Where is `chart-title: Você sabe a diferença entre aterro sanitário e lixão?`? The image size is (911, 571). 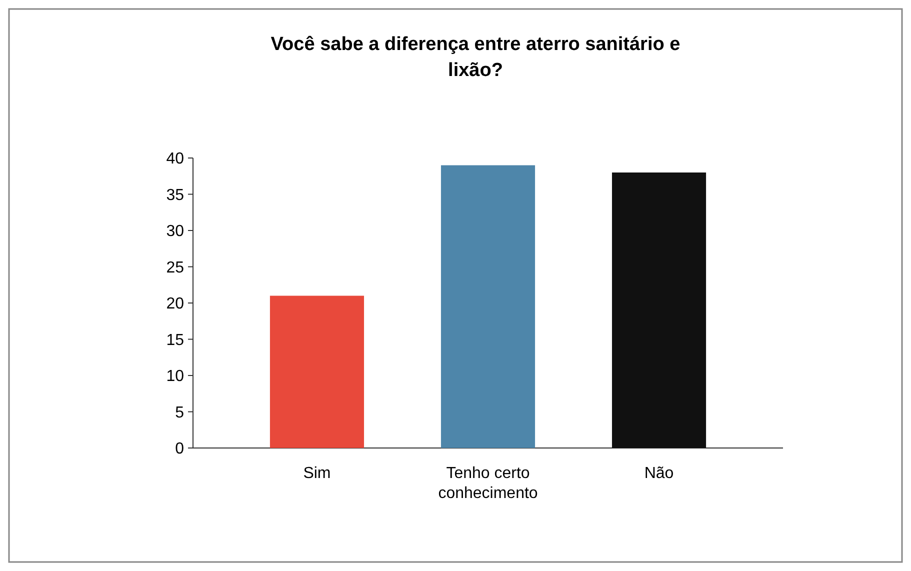 chart-title: Você sabe a diferença entre aterro sanitário e lixão? is located at coordinates (475, 57).